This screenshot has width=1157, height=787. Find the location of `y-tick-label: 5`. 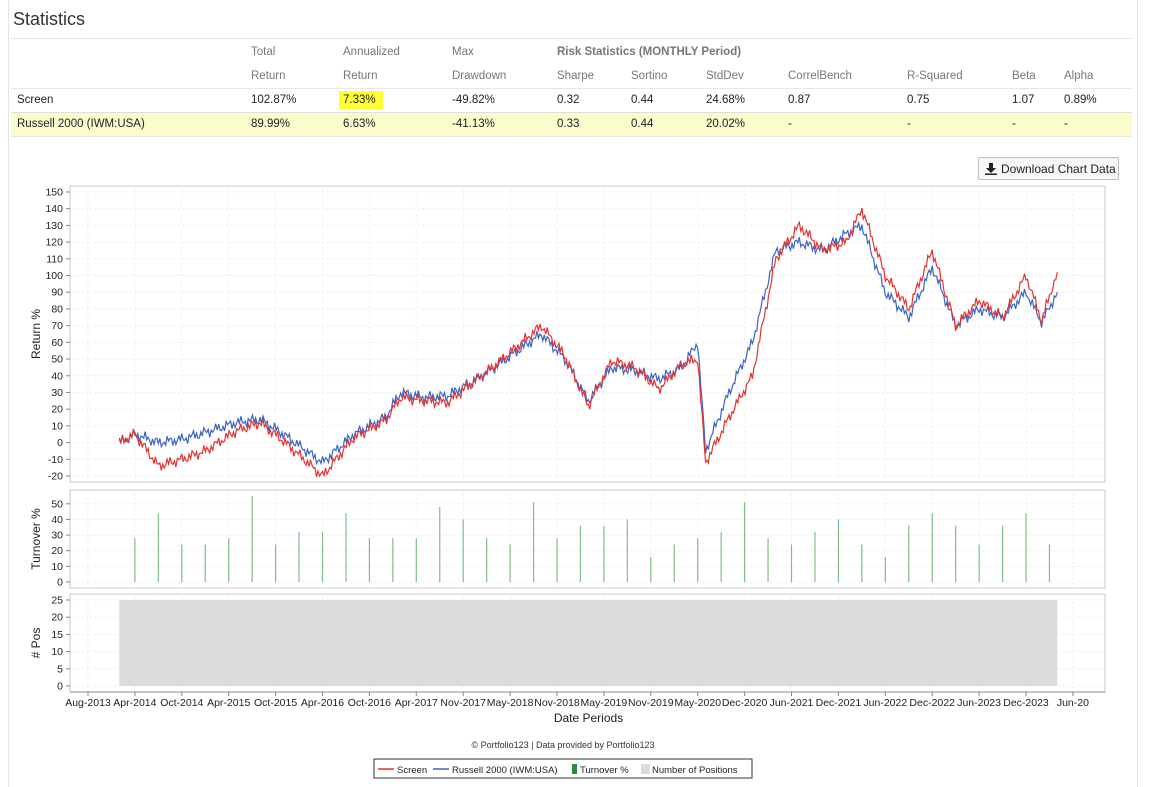

y-tick-label: 5 is located at coordinates (60, 669).